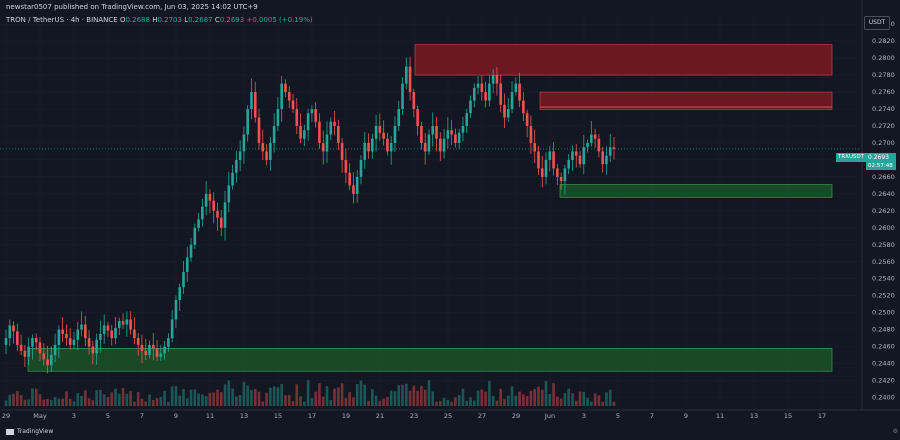 The height and width of the screenshot is (440, 900). Describe the element at coordinates (310, 393) in the screenshot. I see `volume-layer` at that location.